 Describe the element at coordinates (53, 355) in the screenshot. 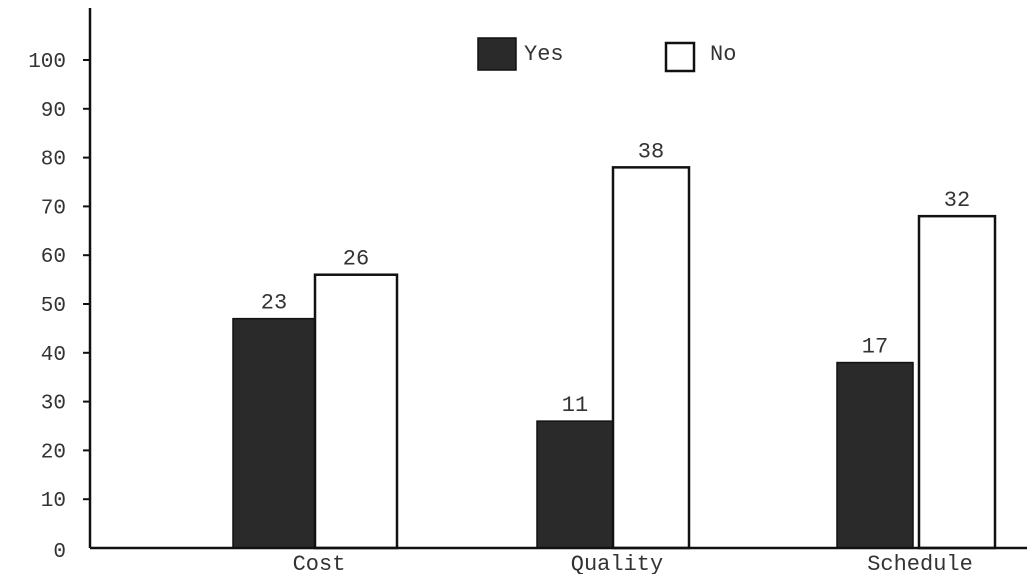

I see `y-tick-label: 40` at that location.